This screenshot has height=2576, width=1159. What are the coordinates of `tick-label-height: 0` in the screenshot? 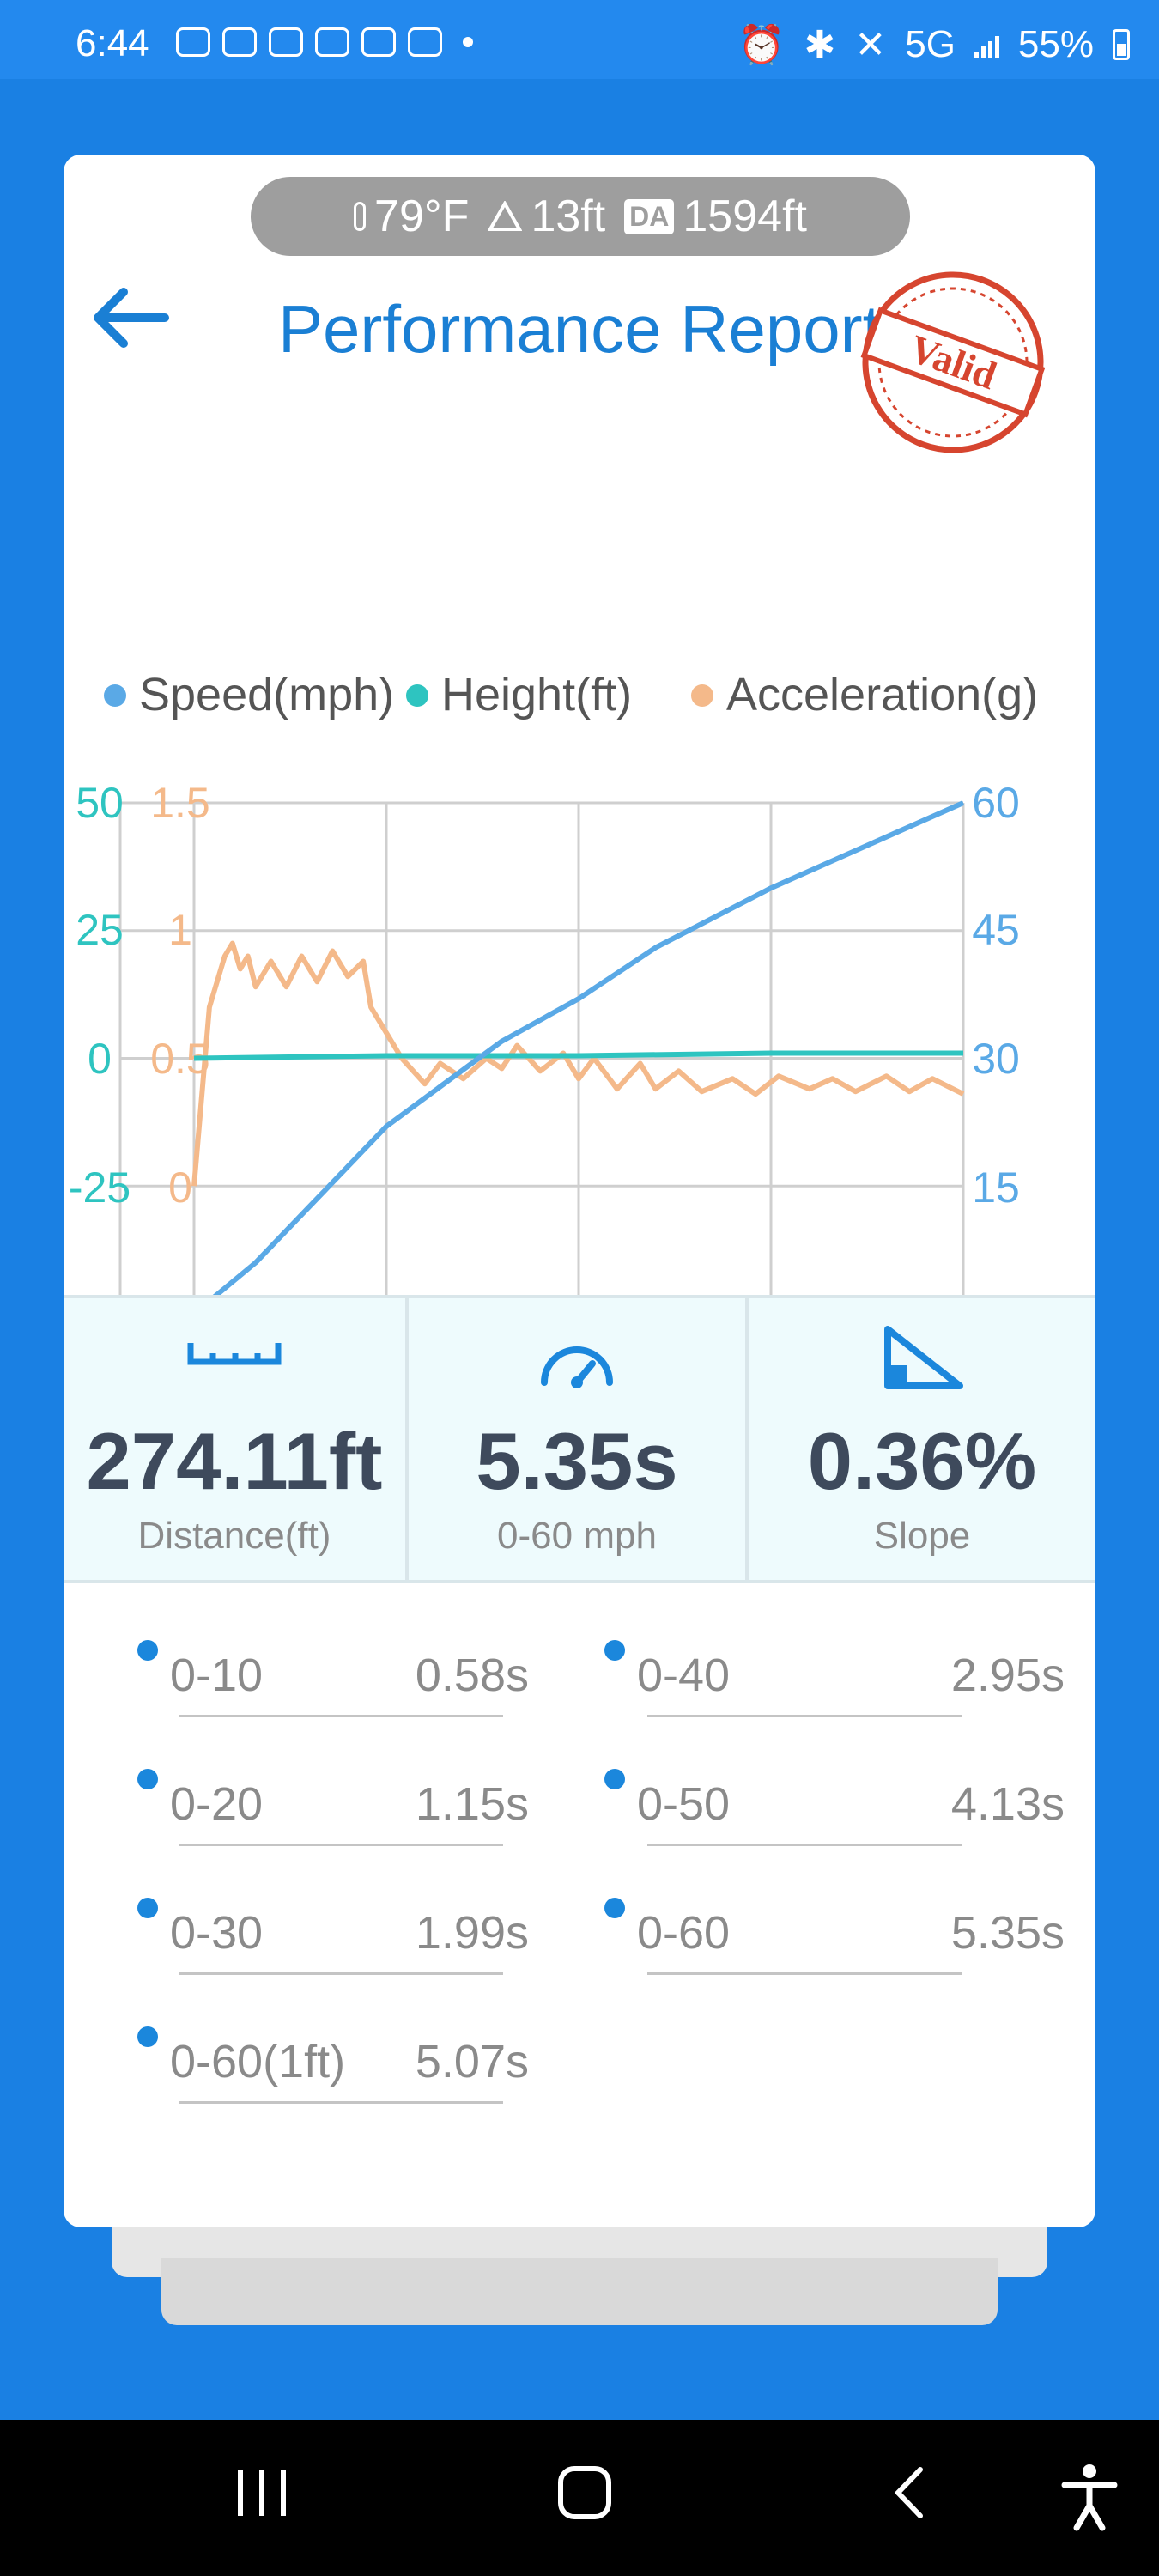 It's located at (100, 1059).